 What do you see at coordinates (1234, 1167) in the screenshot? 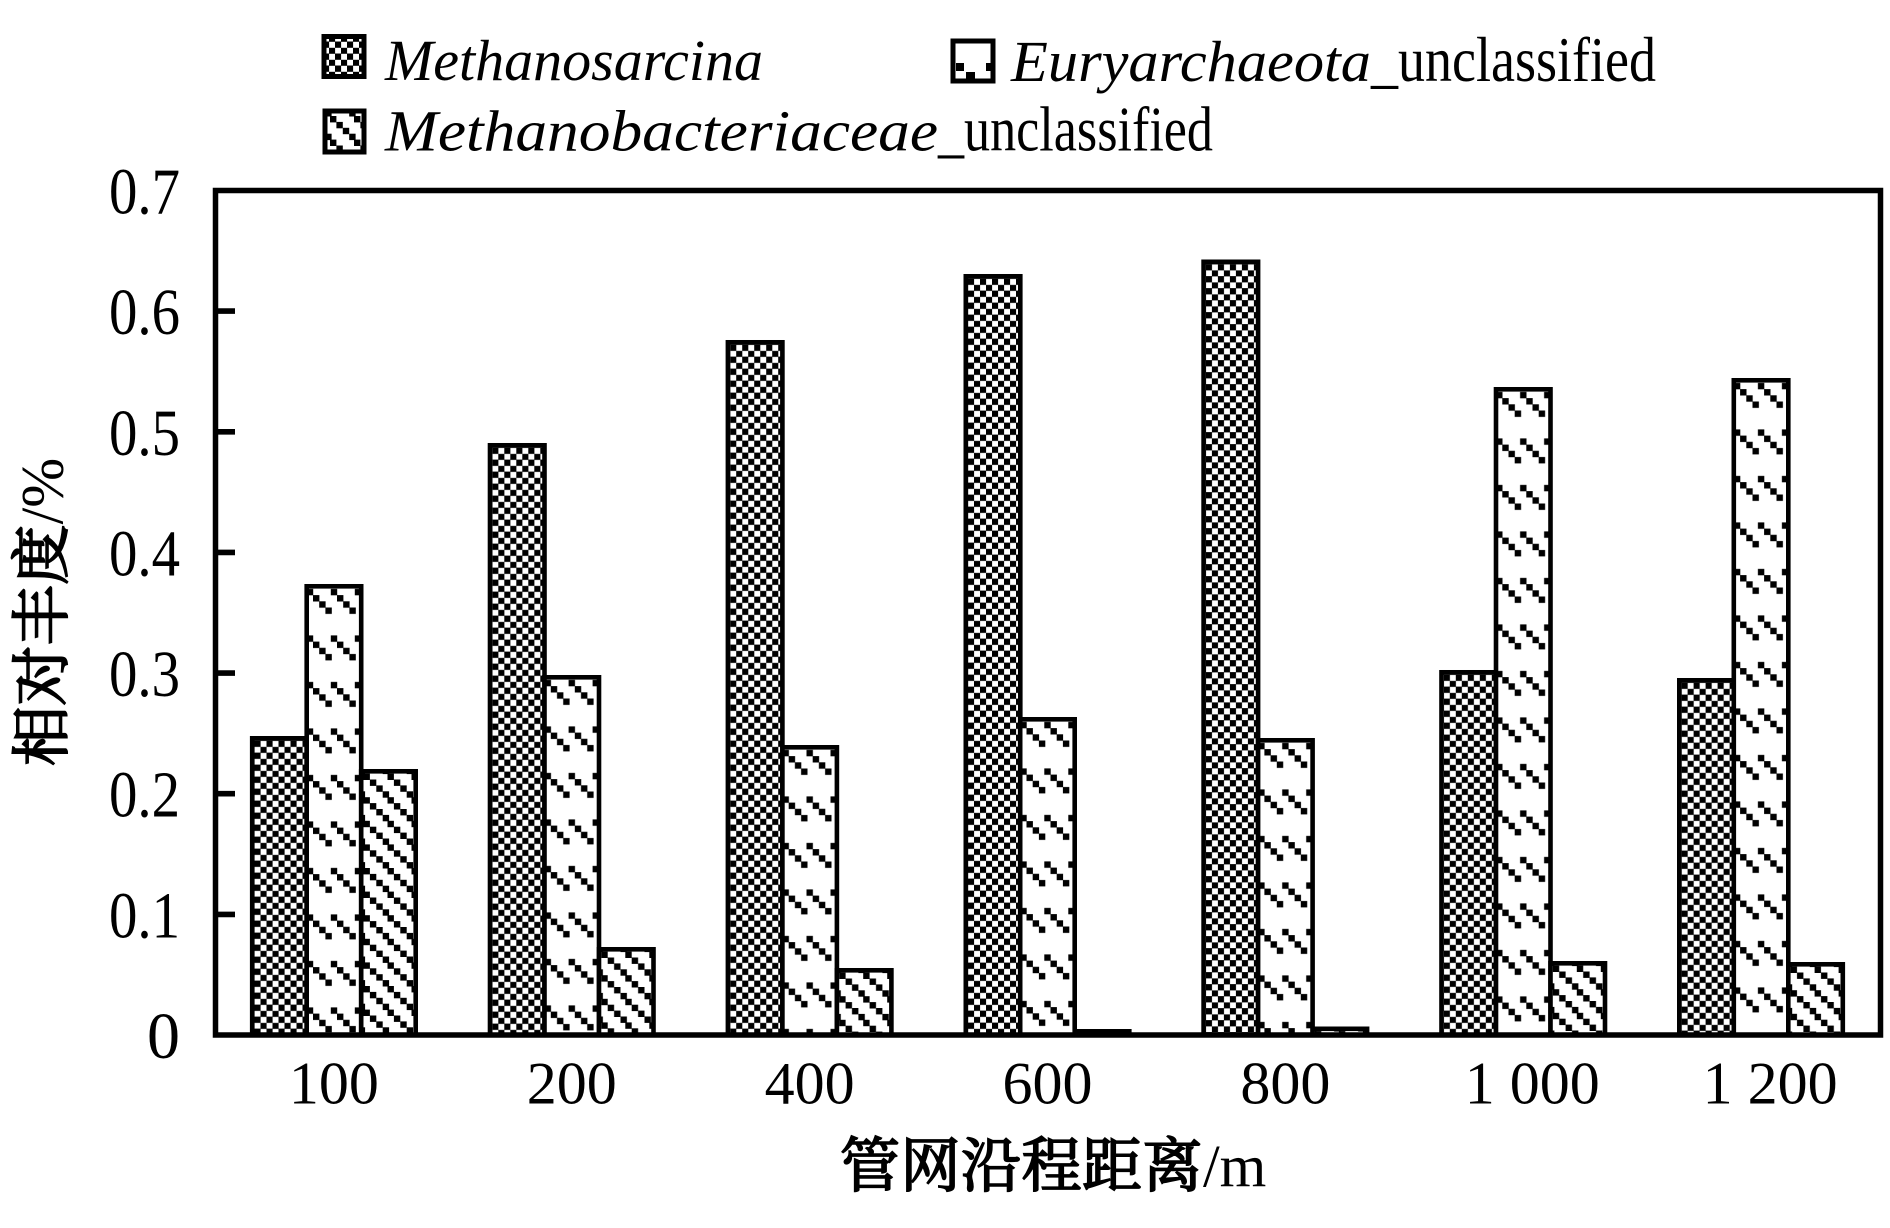
I see `svg-text: /m` at bounding box center [1234, 1167].